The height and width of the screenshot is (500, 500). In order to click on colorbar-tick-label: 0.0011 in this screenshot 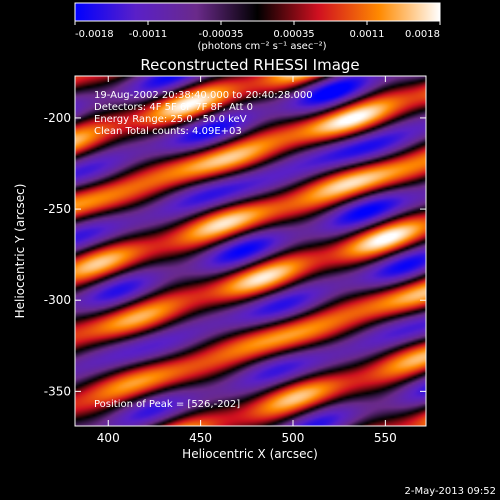, I will do `click(367, 34)`.